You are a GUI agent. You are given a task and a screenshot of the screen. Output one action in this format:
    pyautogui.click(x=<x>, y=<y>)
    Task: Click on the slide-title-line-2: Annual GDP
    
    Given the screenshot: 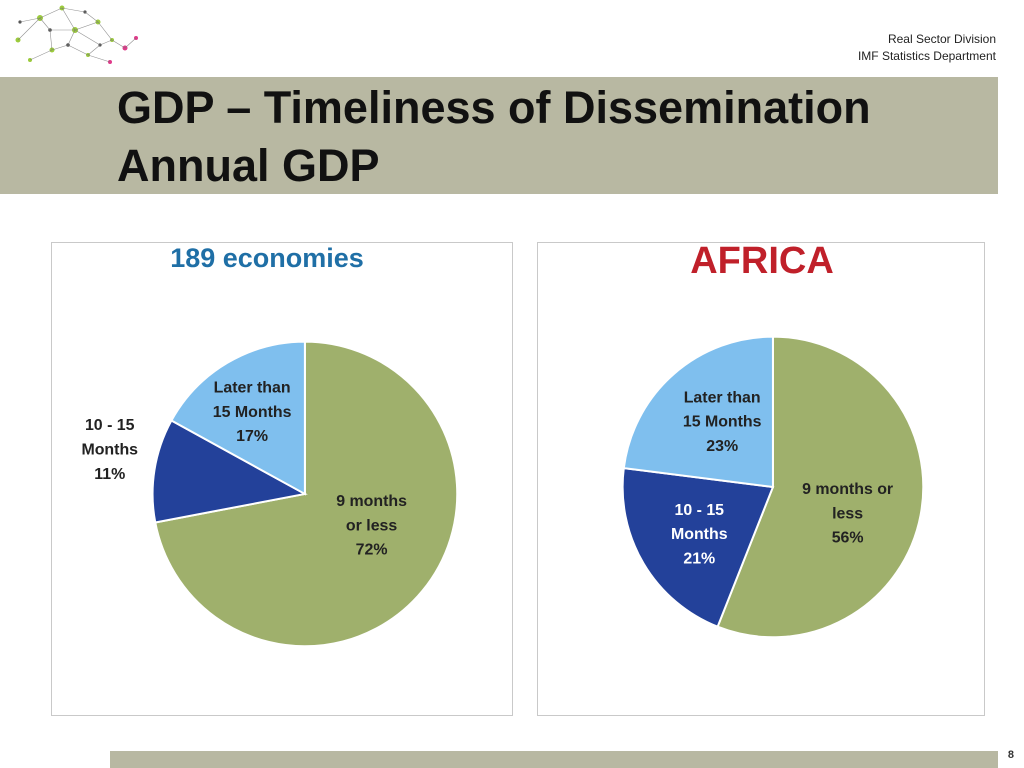 What is the action you would take?
    pyautogui.click(x=248, y=165)
    